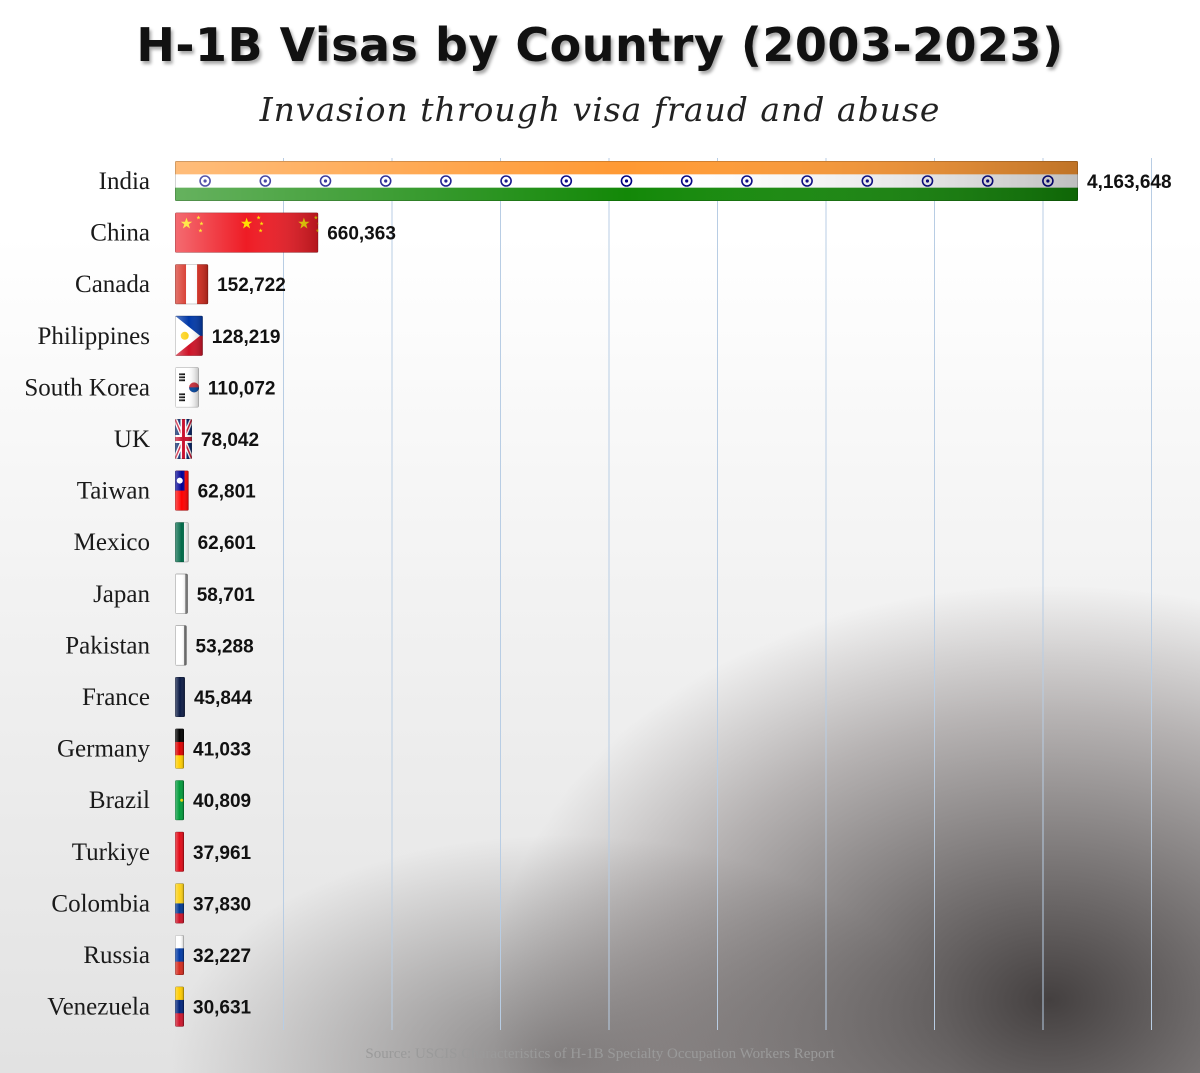 The width and height of the screenshot is (1200, 1073). I want to click on bar-colombia, so click(179, 903).